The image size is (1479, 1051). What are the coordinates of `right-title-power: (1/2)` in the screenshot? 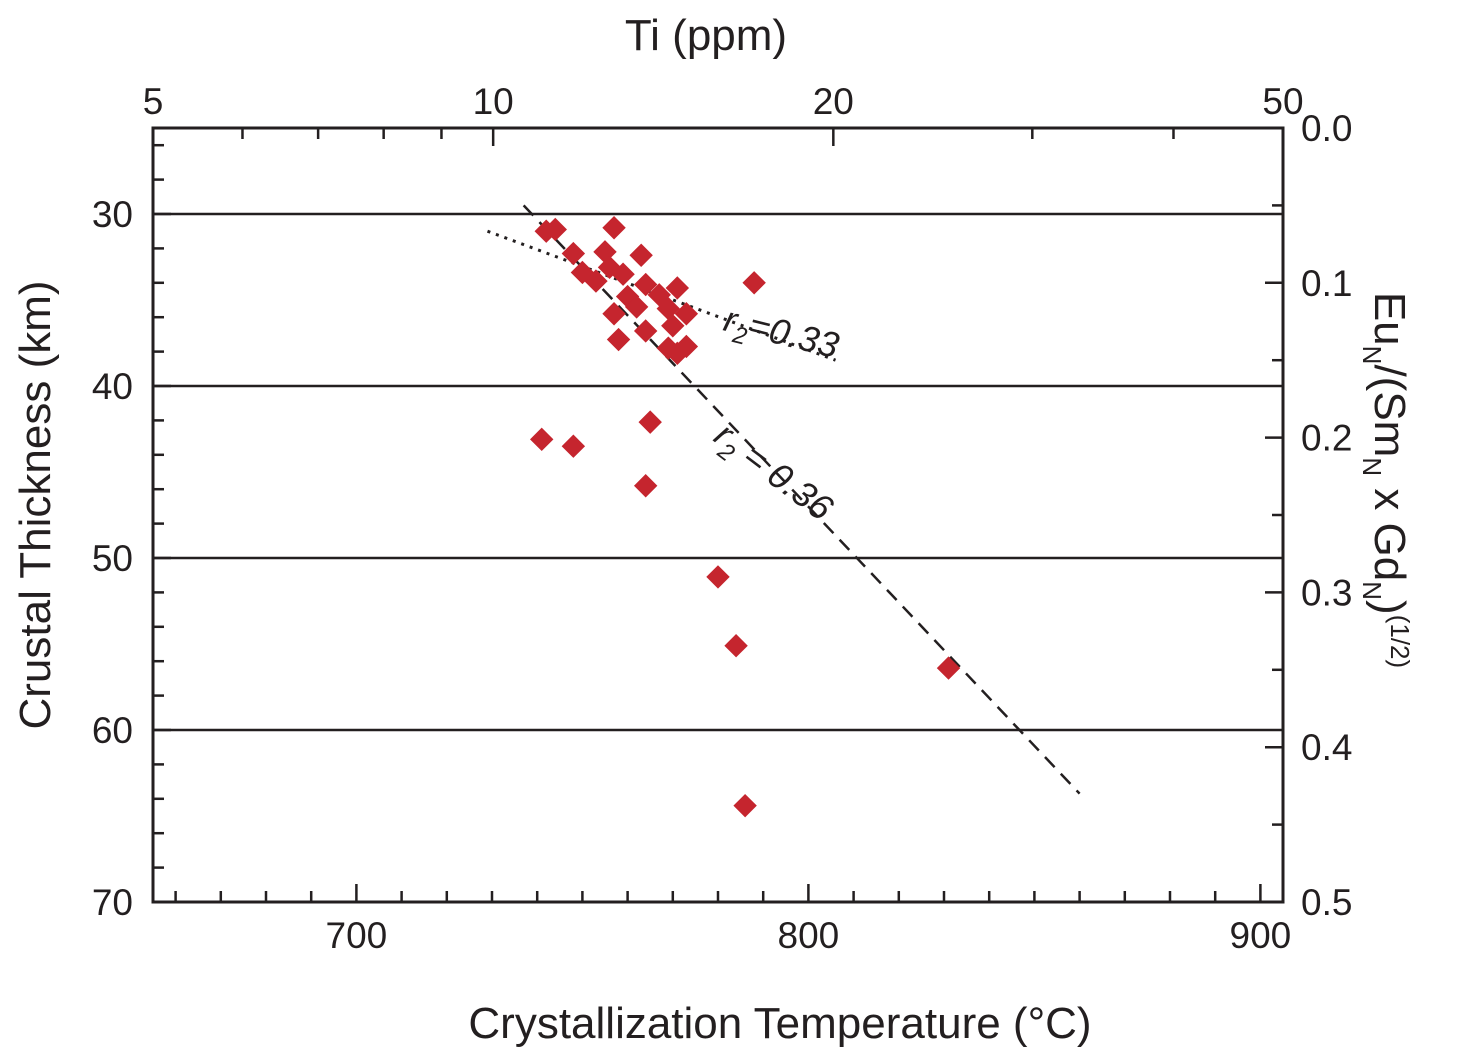 It's located at (1400, 641).